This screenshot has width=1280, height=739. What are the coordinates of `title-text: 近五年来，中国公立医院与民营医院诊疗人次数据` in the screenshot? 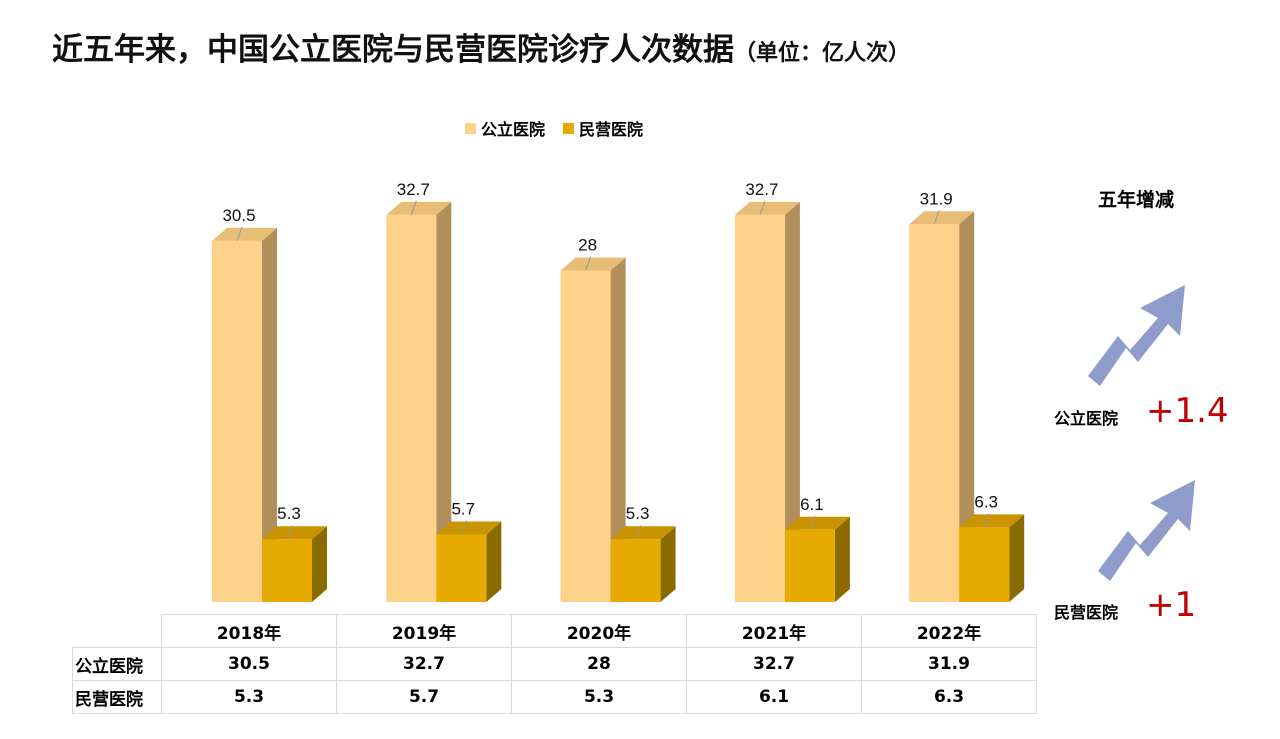 It's located at (393, 50).